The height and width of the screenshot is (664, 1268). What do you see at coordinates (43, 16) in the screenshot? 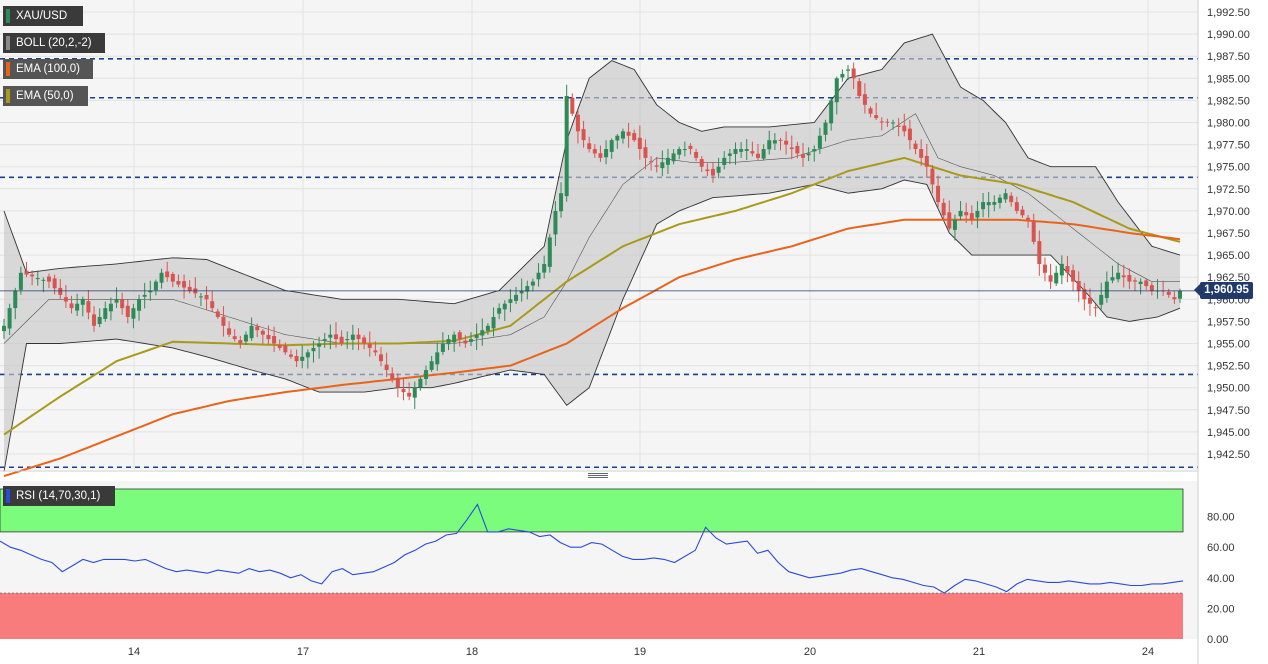
I see `legend-symbol: XAU/USD` at bounding box center [43, 16].